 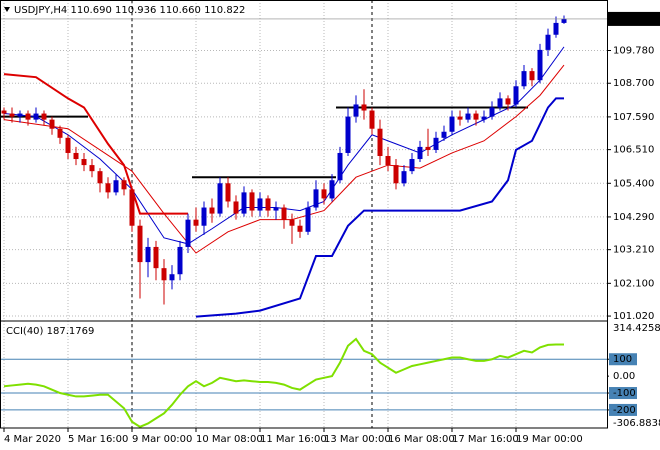 What do you see at coordinates (633, 250) in the screenshot?
I see `y-tick-label: 103.210` at bounding box center [633, 250].